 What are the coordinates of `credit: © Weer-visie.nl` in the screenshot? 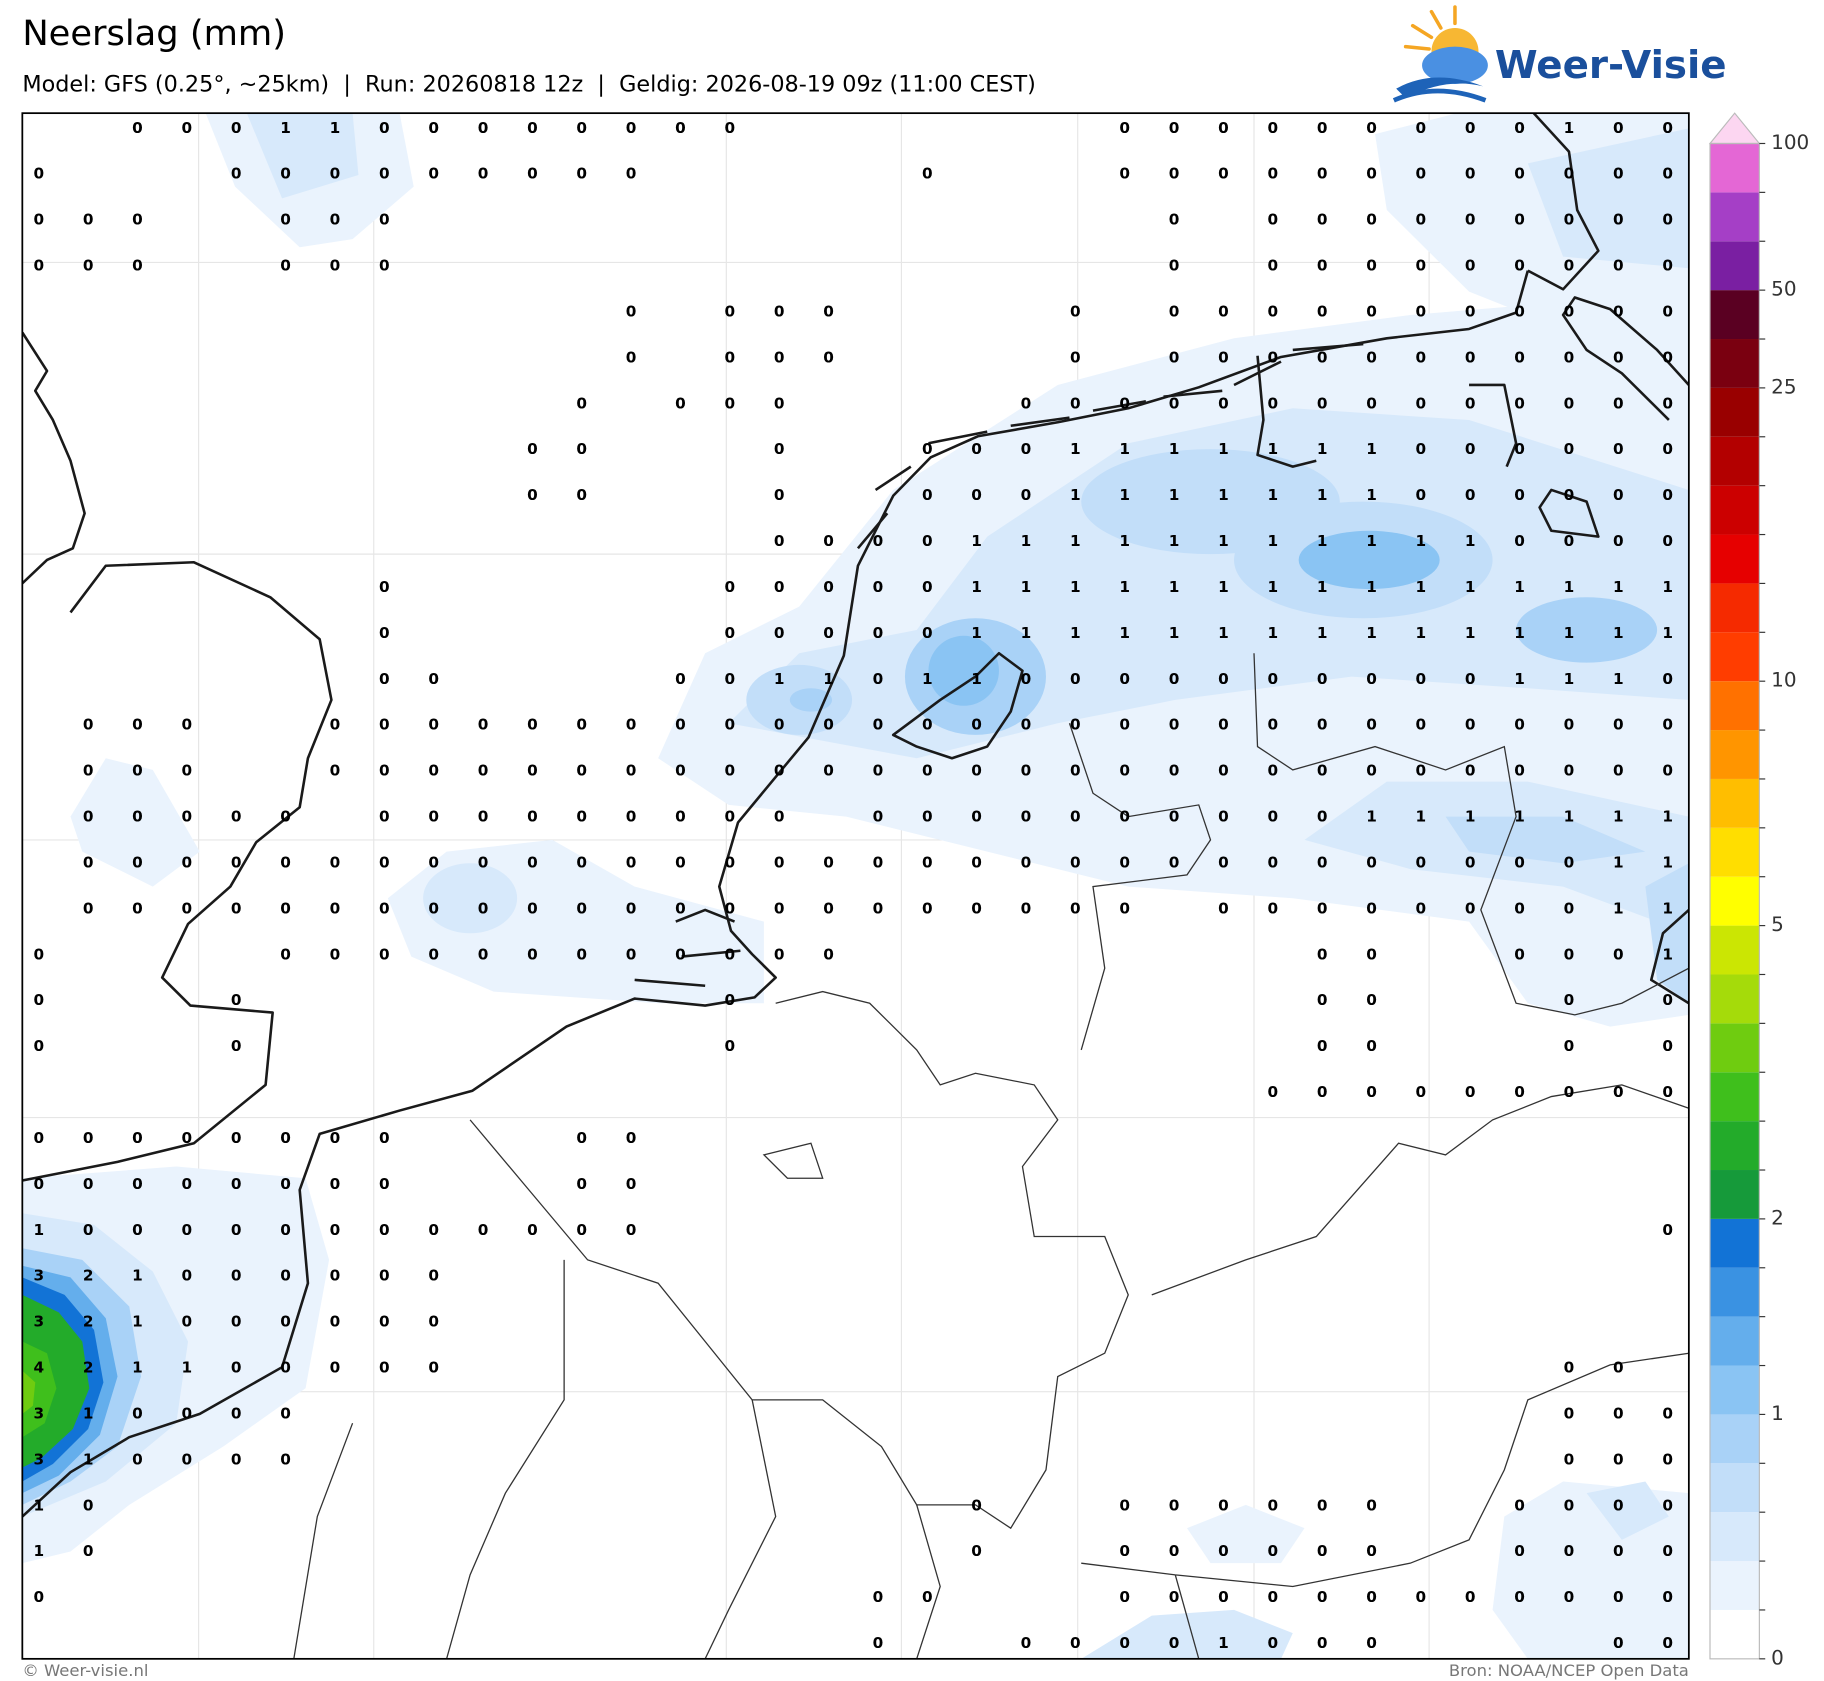 It's located at (85, 1670).